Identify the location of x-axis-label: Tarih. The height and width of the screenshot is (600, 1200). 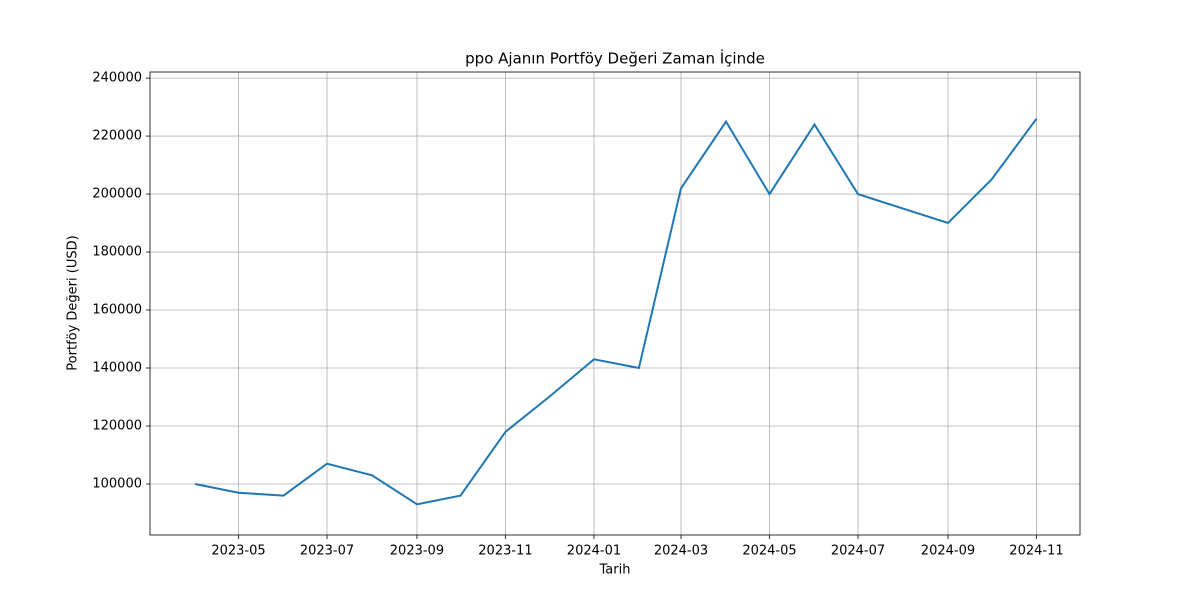
(615, 570).